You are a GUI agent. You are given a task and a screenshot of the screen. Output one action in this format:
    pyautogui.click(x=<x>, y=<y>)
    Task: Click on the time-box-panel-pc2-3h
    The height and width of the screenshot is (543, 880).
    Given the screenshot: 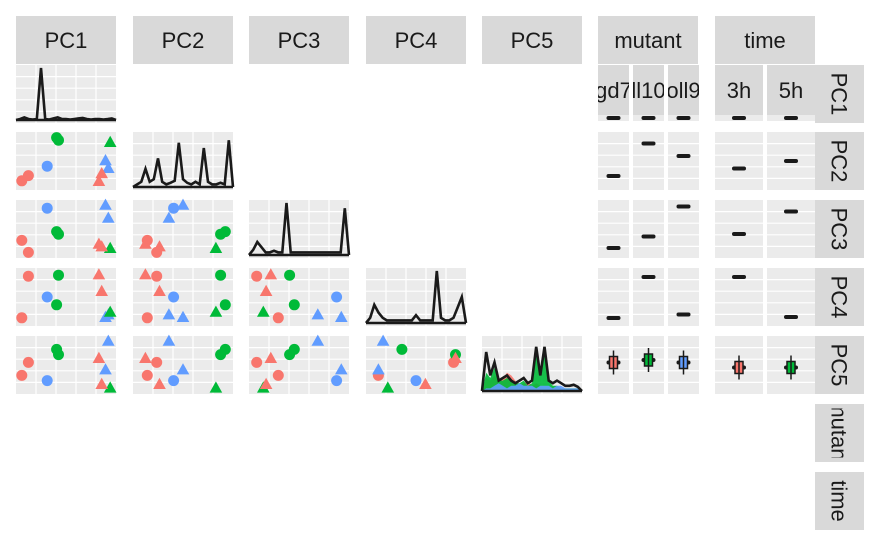 What is the action you would take?
    pyautogui.click(x=739, y=161)
    